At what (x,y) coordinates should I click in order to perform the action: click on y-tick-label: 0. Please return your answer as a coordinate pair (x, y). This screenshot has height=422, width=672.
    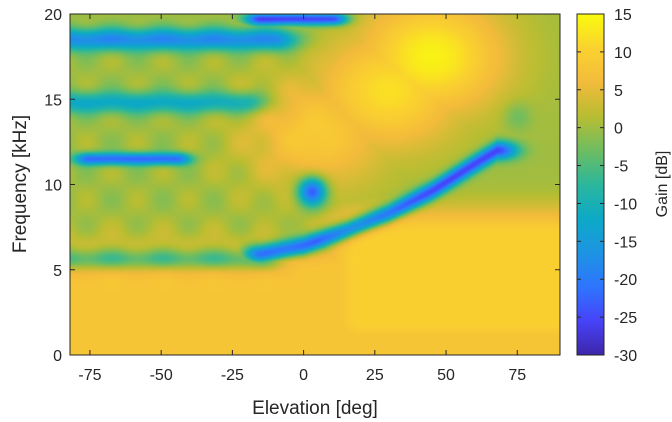
    Looking at the image, I should click on (57, 356).